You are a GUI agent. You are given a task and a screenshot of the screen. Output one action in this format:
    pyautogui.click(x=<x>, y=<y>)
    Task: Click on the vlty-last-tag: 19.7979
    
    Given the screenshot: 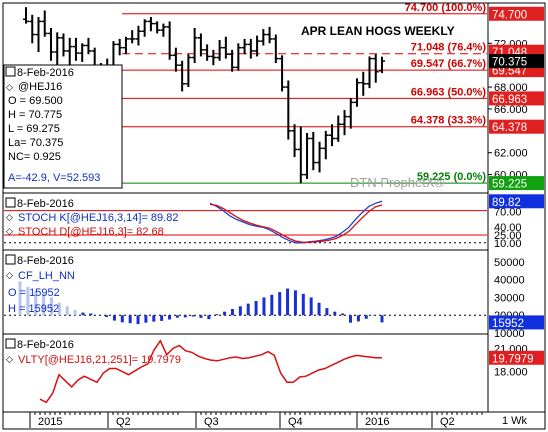 What is the action you would take?
    pyautogui.click(x=516, y=357)
    